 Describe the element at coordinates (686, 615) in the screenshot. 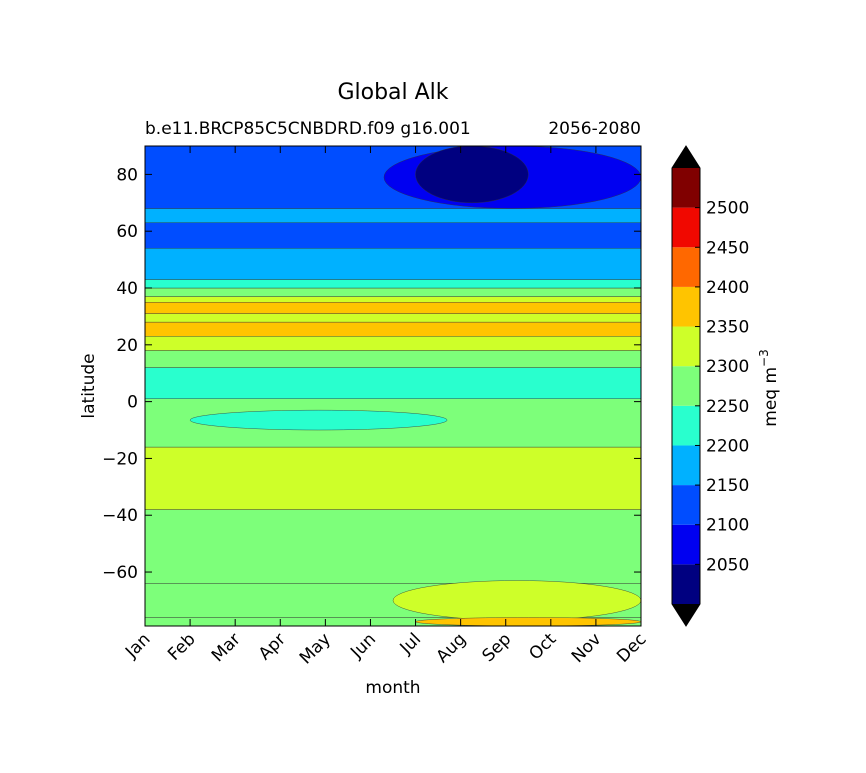

I see `colorbar-under-arrow` at that location.